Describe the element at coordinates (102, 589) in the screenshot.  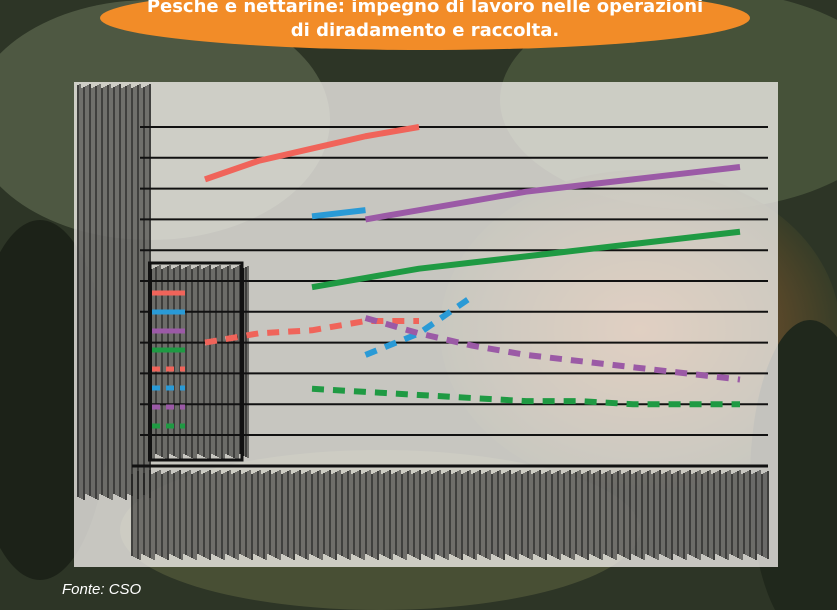
I see `source-note: Fonte: CSO` at that location.